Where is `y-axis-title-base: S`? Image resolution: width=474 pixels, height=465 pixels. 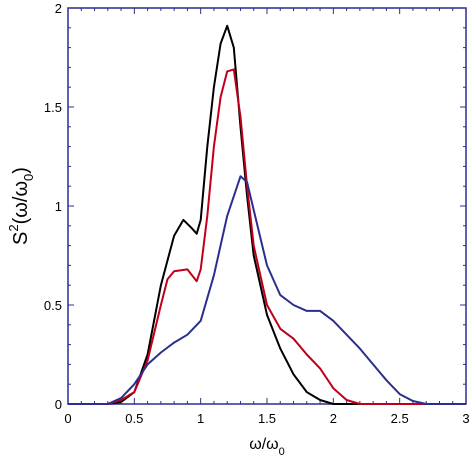
y-axis-title-base: S is located at coordinates (21, 238).